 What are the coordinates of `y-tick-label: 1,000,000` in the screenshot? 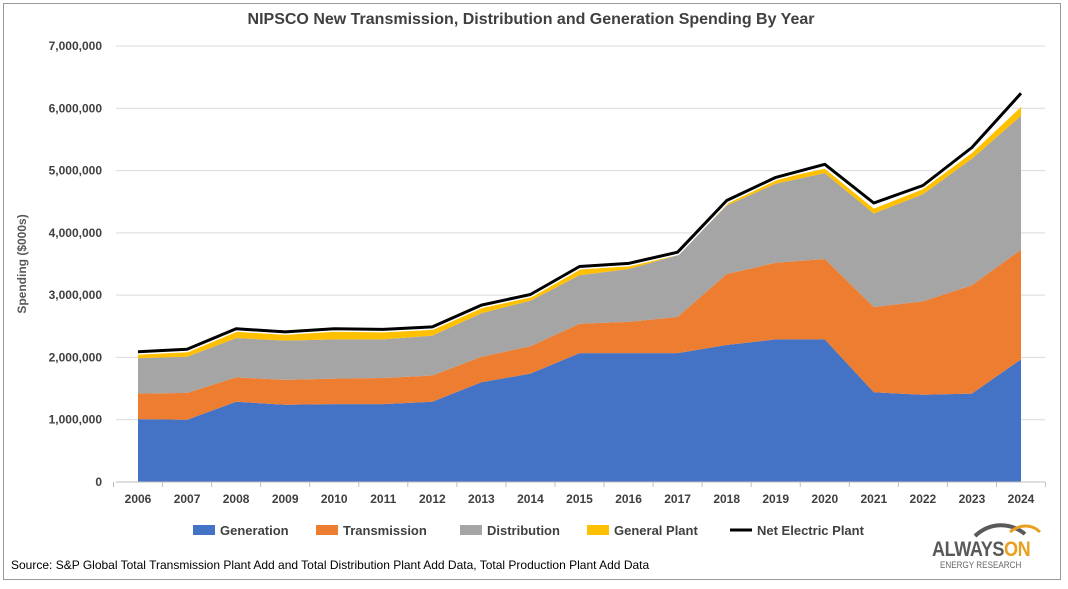 It's located at (76, 420).